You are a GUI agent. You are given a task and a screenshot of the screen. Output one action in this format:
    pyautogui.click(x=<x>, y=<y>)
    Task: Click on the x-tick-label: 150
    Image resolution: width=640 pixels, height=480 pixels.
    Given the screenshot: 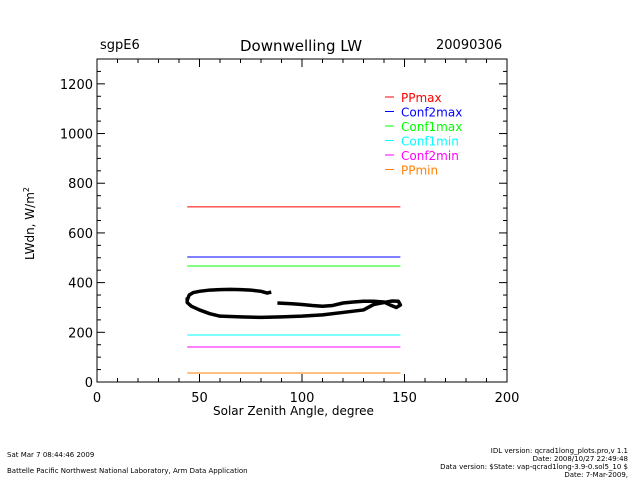 What is the action you would take?
    pyautogui.click(x=404, y=398)
    